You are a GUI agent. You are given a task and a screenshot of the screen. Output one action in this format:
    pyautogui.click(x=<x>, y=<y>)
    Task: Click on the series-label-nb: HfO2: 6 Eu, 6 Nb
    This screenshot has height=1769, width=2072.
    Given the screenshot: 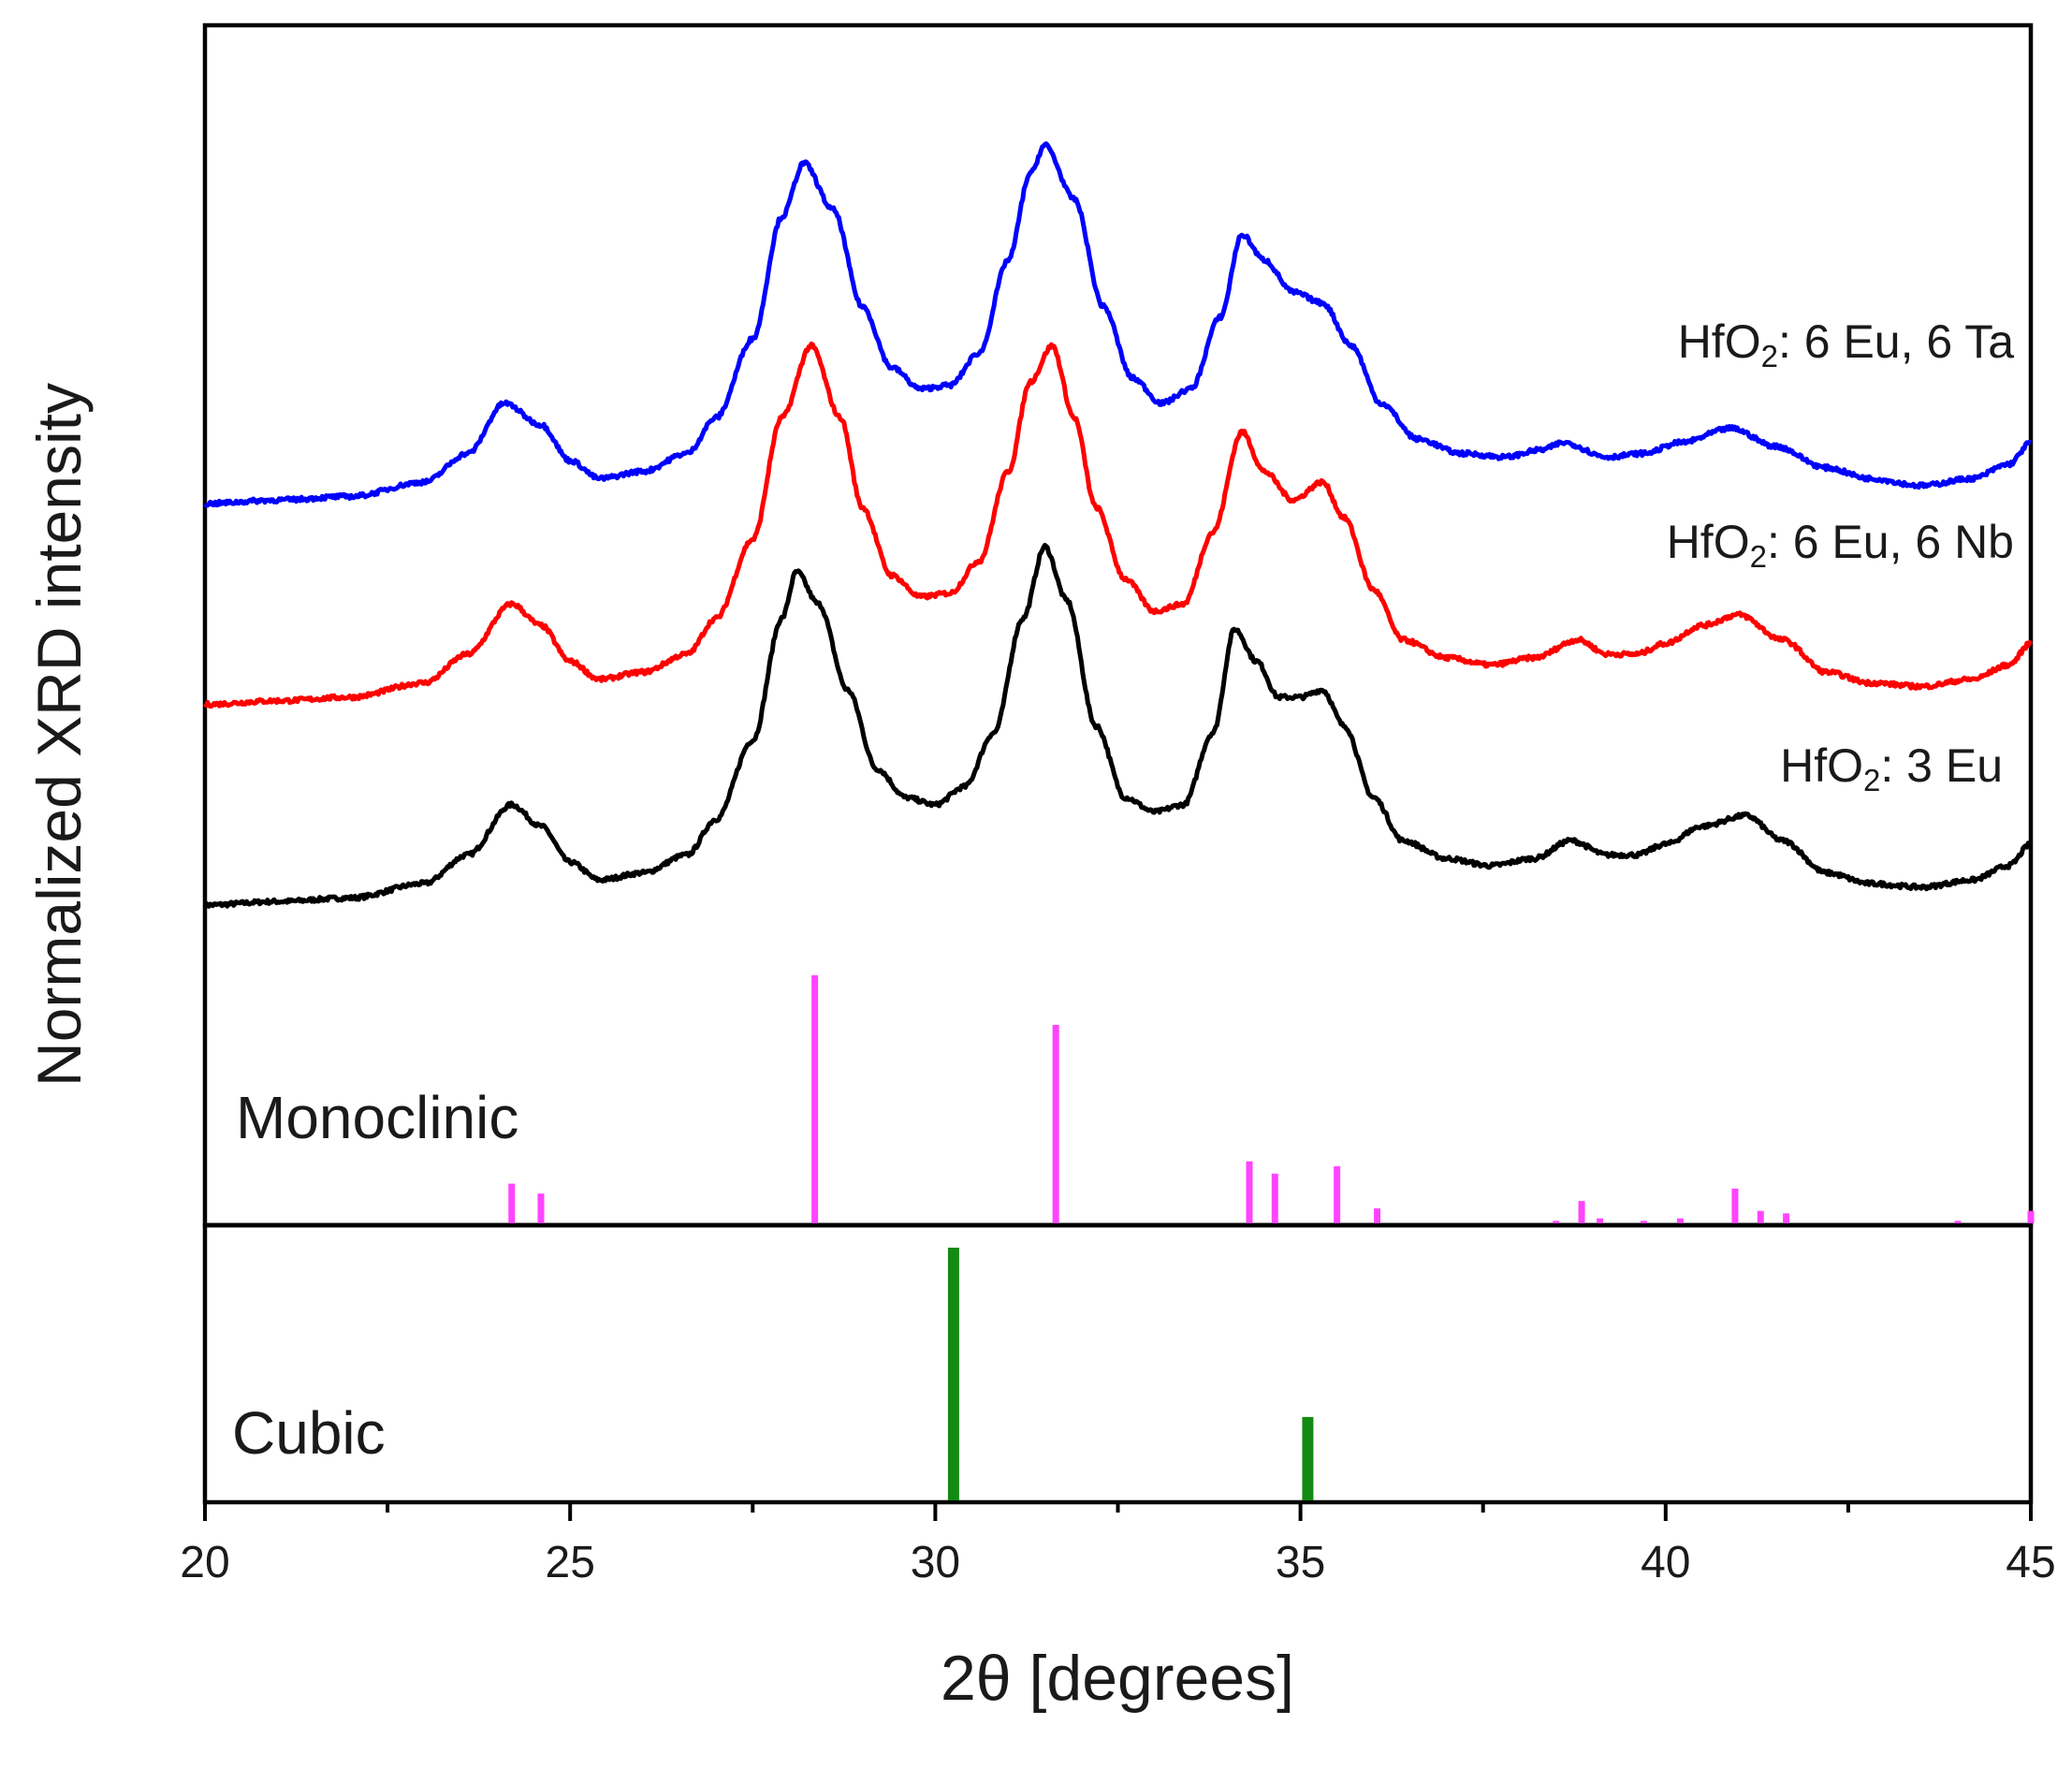 What is the action you would take?
    pyautogui.click(x=1840, y=545)
    